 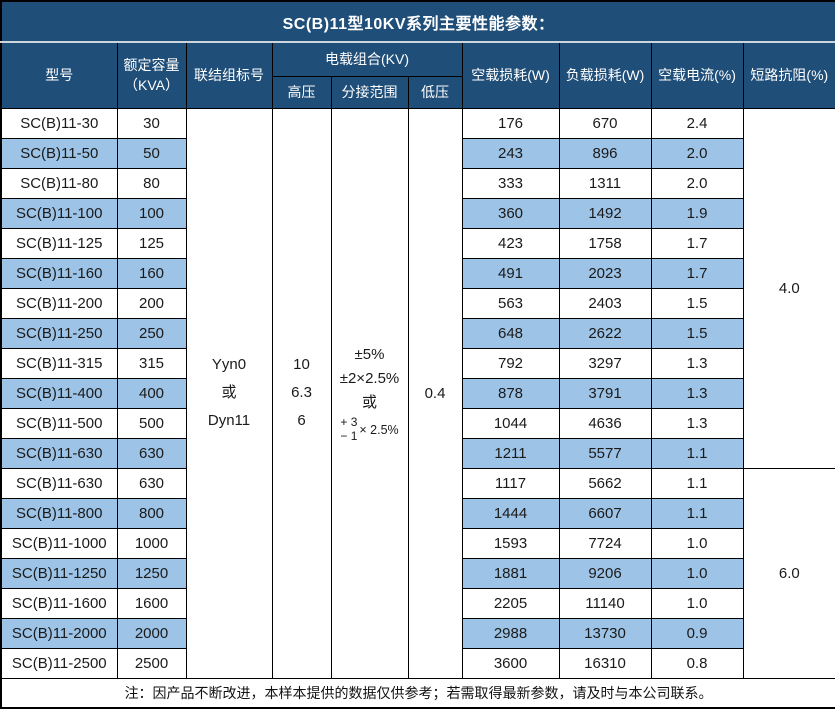 I want to click on lv-cell: 0.4, so click(x=435, y=393).